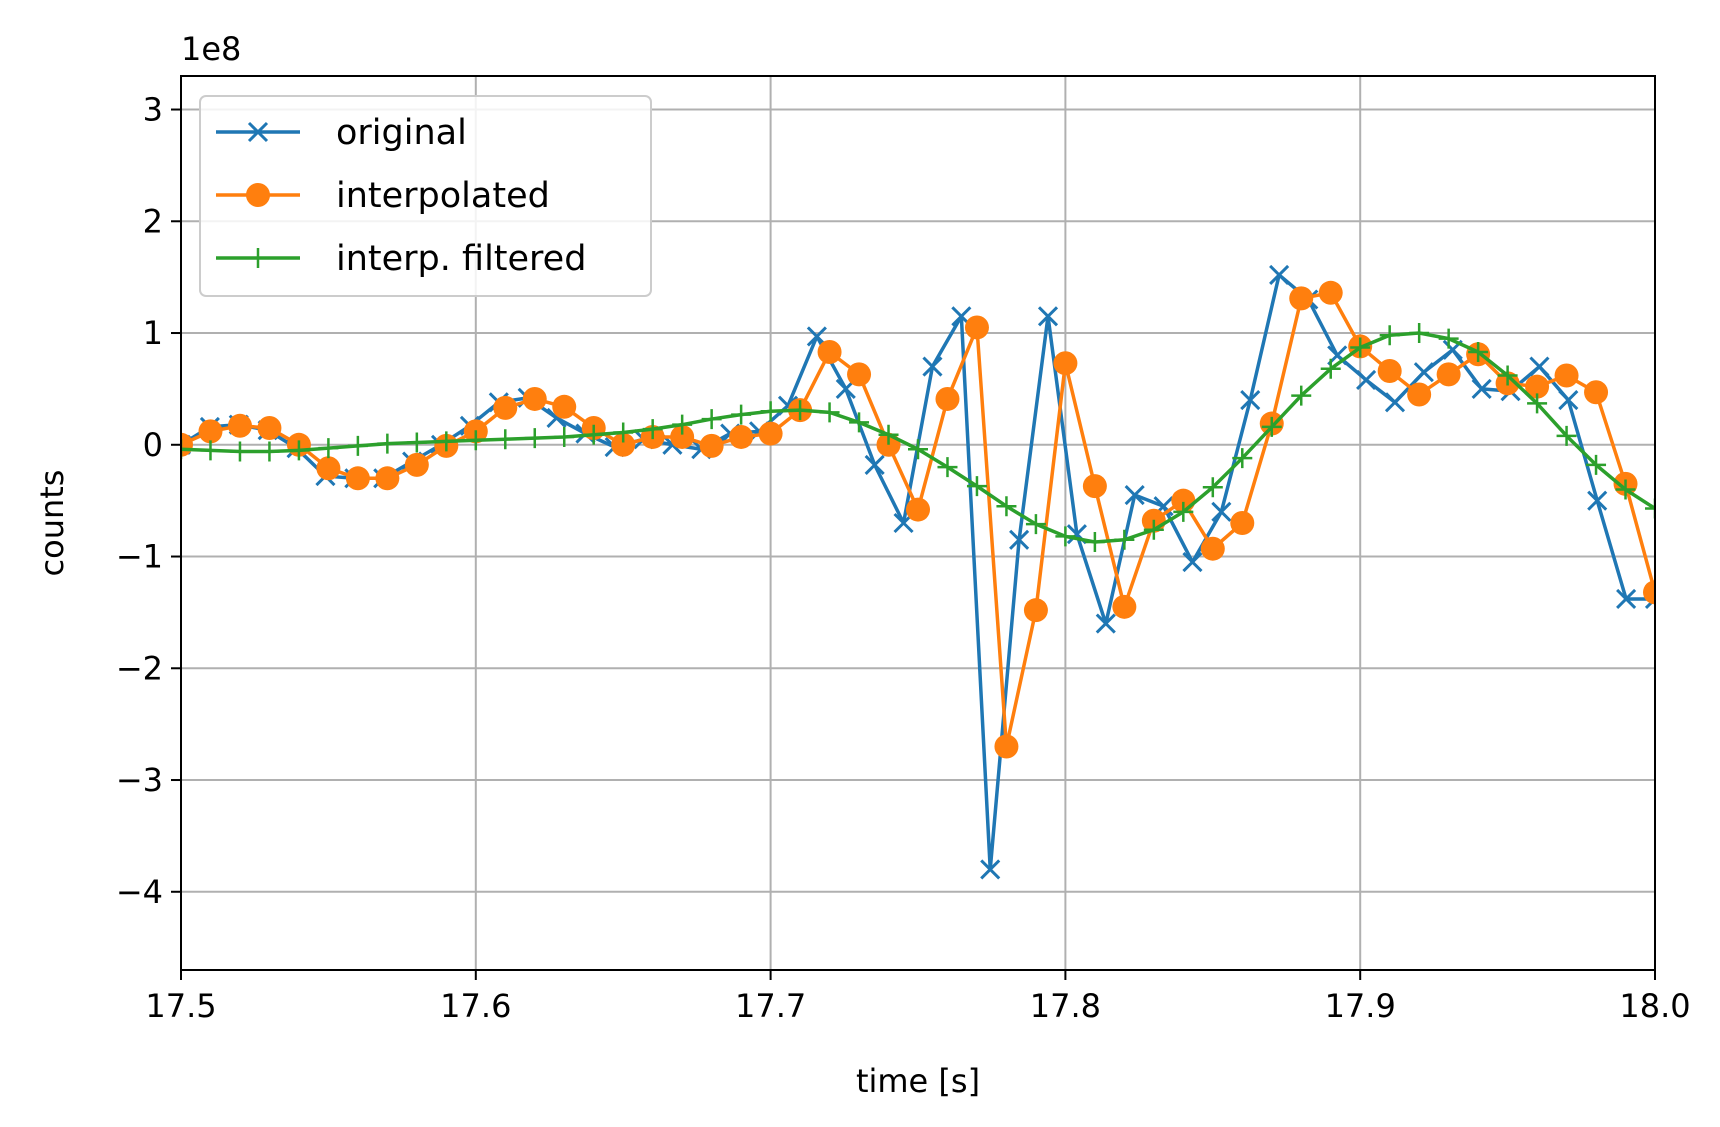 The height and width of the screenshot is (1127, 1720). What do you see at coordinates (461, 259) in the screenshot?
I see `legend-label: interp. filtered` at bounding box center [461, 259].